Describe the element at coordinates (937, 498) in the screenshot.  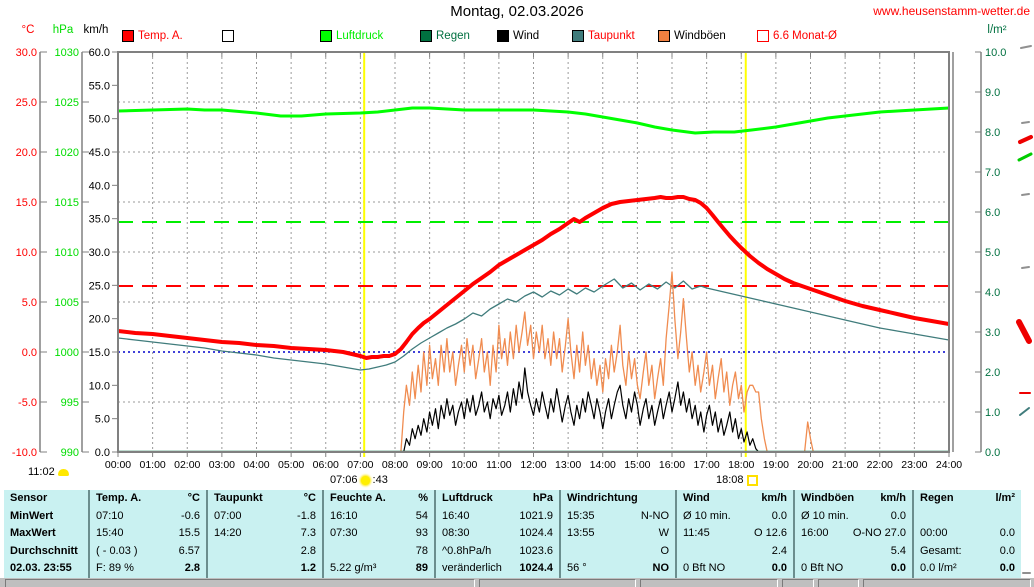
I see `table-cell: Regen` at that location.